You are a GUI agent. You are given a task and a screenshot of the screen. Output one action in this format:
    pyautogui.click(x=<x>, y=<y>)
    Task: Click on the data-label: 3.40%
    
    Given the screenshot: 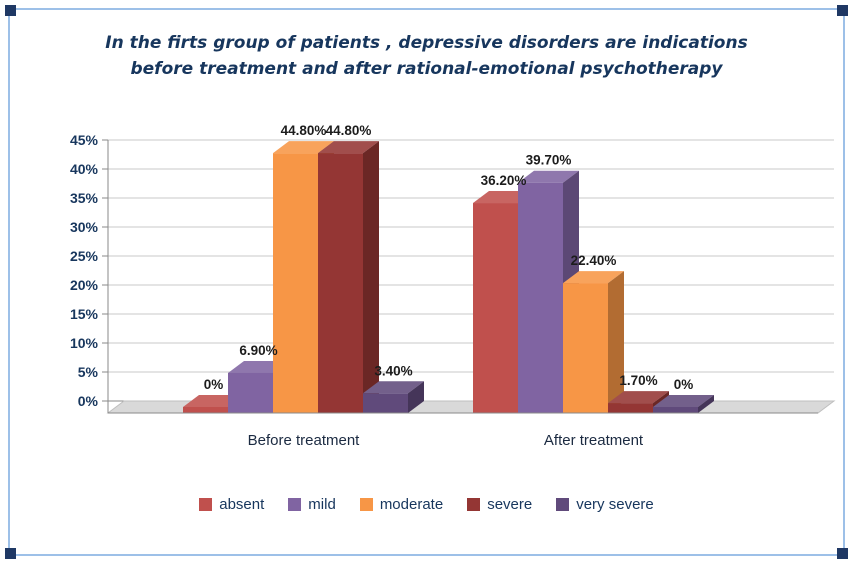 What is the action you would take?
    pyautogui.click(x=393, y=370)
    